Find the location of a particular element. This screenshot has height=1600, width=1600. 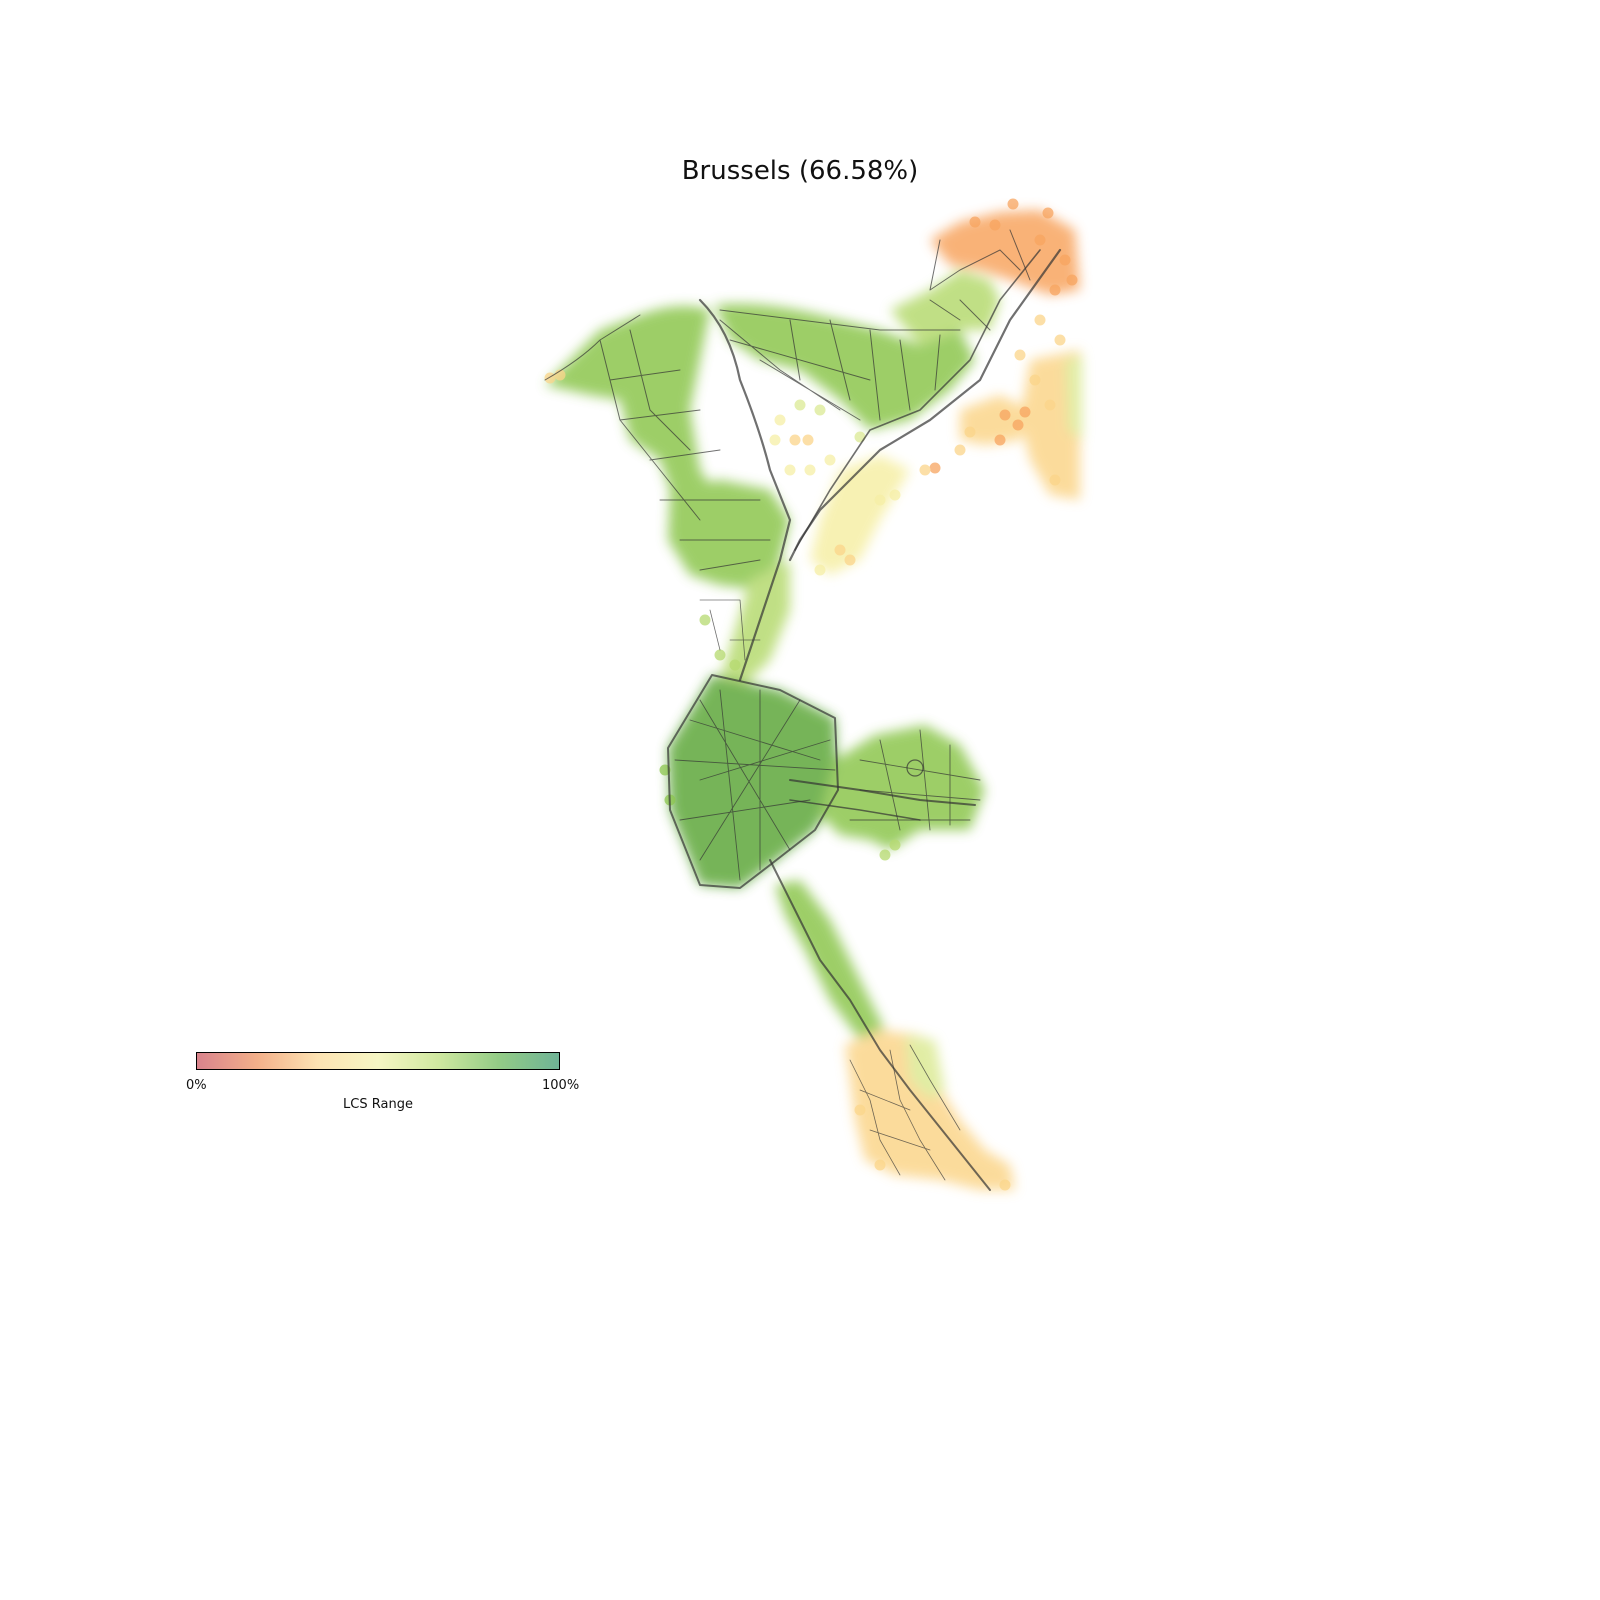

region-scatter-orange is located at coordinates (995, 420).